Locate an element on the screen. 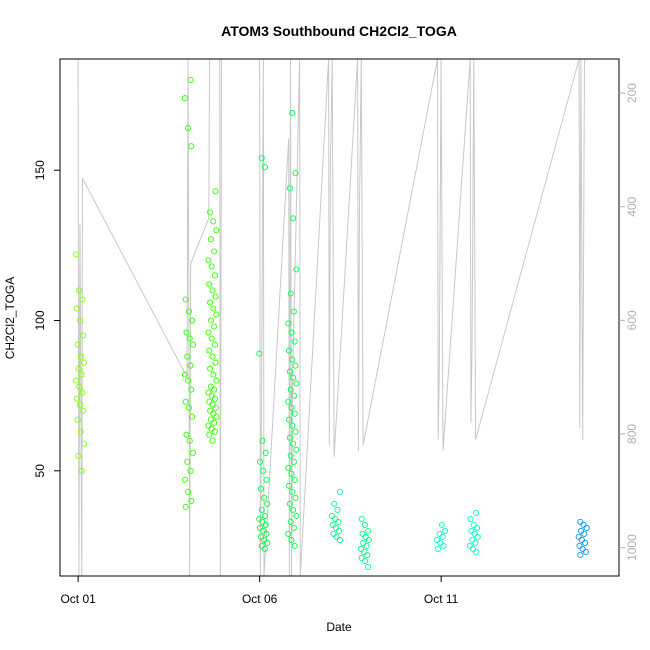  x-axis-label: Date is located at coordinates (339, 627).